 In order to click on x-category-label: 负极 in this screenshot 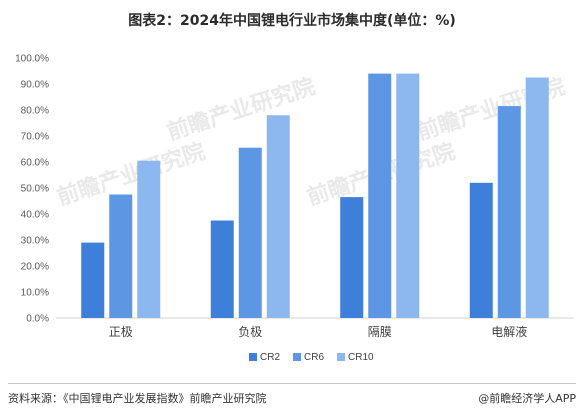, I will do `click(250, 332)`.